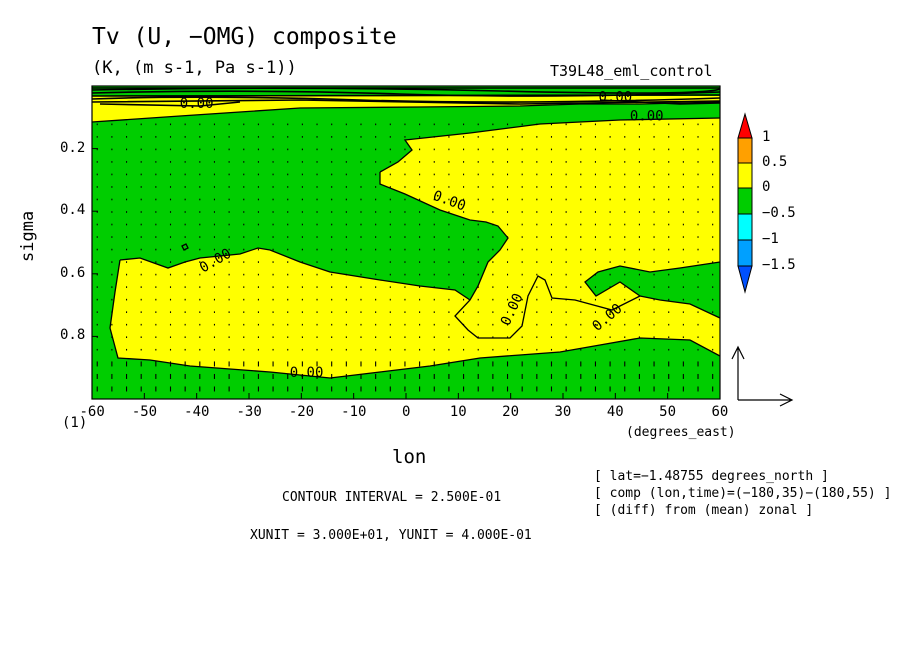  What do you see at coordinates (249, 412) in the screenshot?
I see `x-tick-label: -30` at bounding box center [249, 412].